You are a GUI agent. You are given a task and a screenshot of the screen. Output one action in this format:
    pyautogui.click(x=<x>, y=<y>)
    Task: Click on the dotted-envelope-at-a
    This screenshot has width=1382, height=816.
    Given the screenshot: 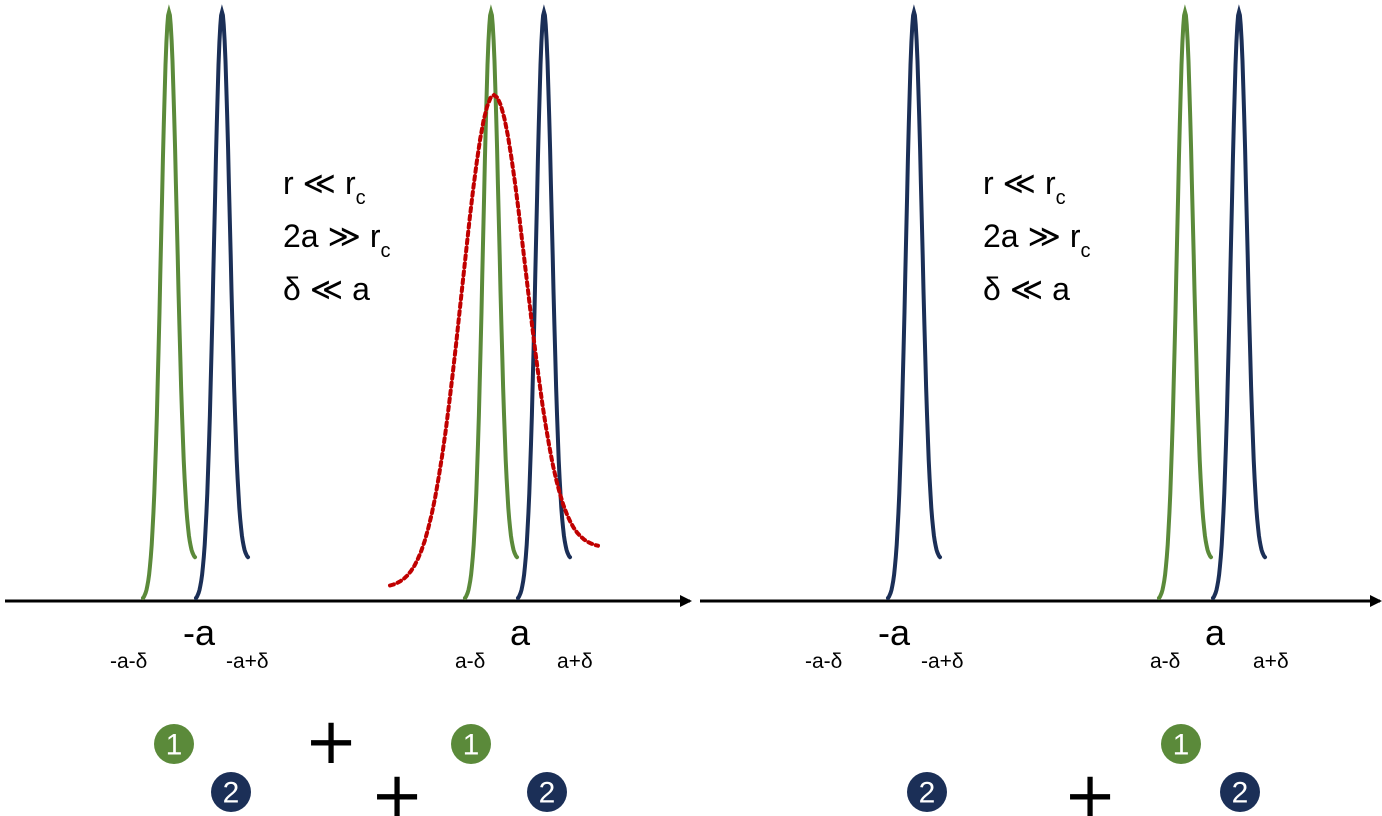 What is the action you would take?
    pyautogui.click(x=494, y=340)
    